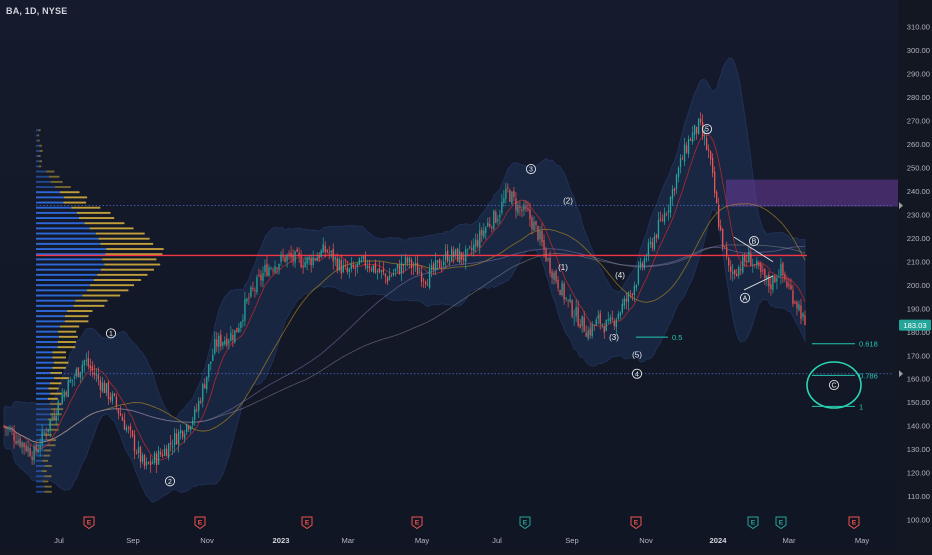  What do you see at coordinates (754, 241) in the screenshot?
I see `wave-label-B: B` at bounding box center [754, 241].